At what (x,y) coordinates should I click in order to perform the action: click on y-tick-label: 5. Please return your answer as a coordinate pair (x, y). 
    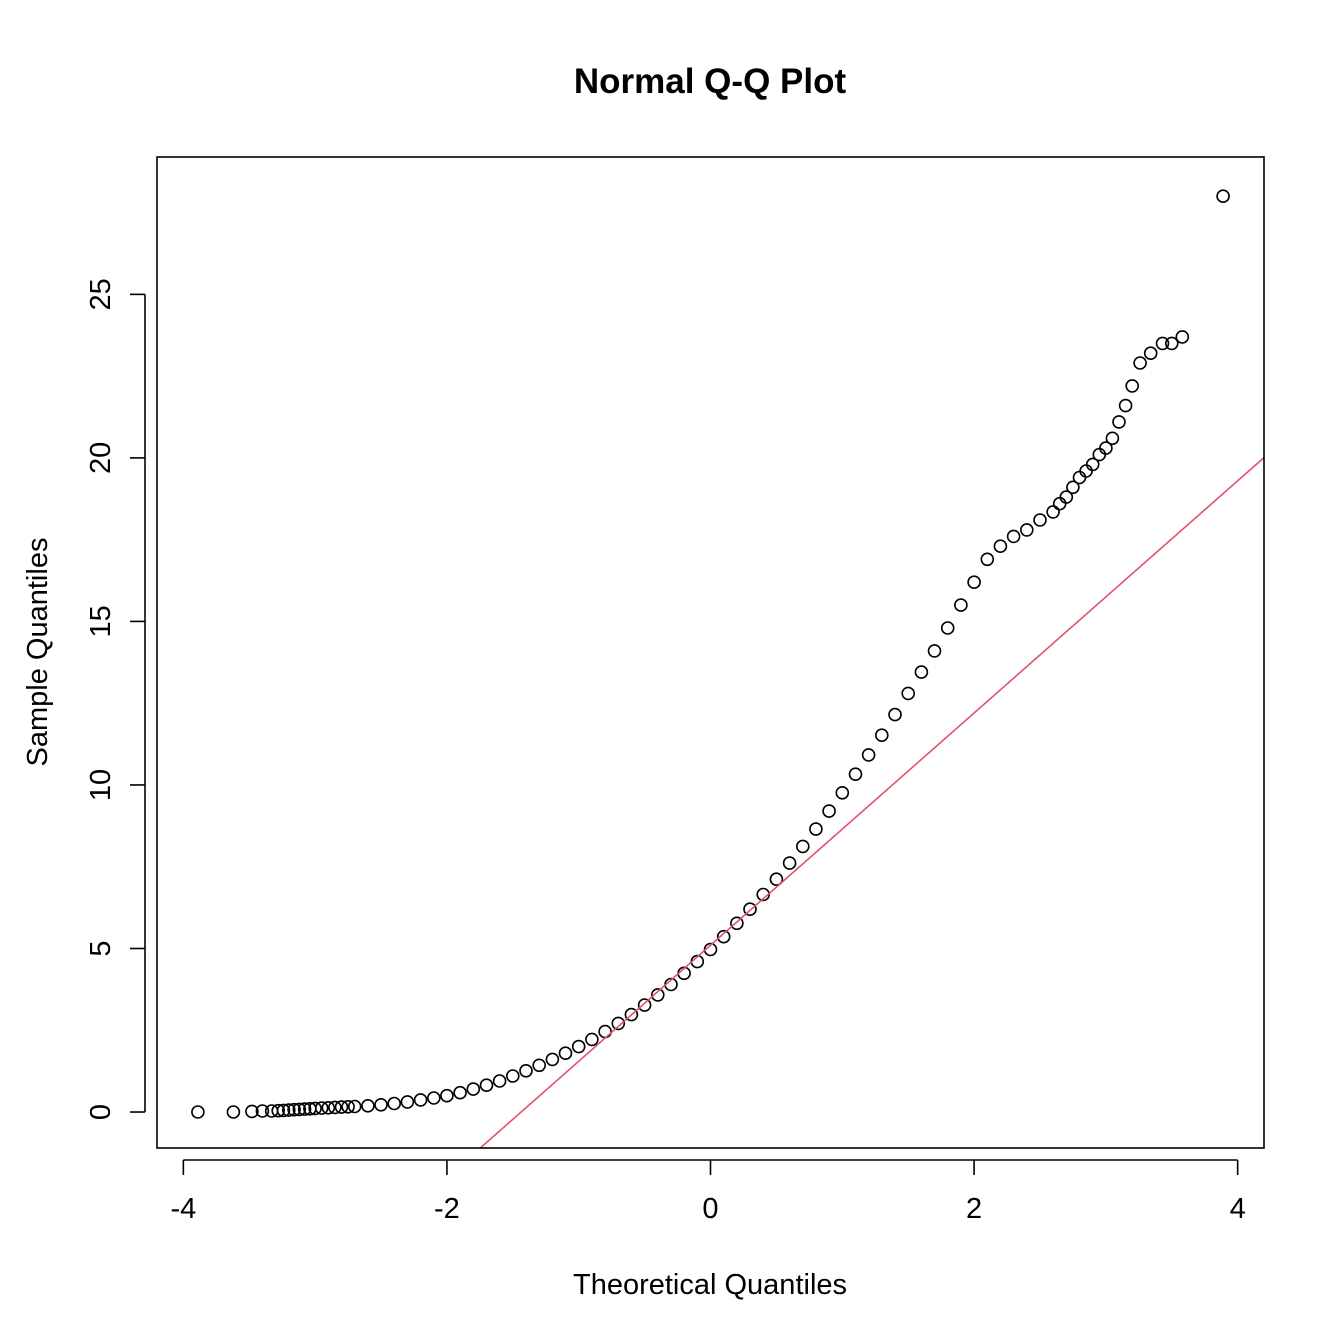
    Looking at the image, I should click on (101, 948).